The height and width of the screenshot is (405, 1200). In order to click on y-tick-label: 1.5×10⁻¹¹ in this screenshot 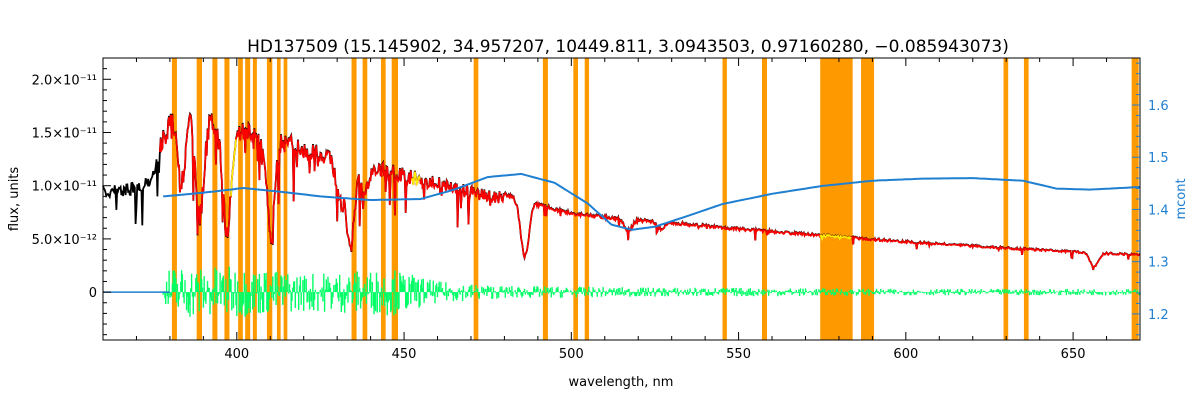, I will do `click(64, 133)`.